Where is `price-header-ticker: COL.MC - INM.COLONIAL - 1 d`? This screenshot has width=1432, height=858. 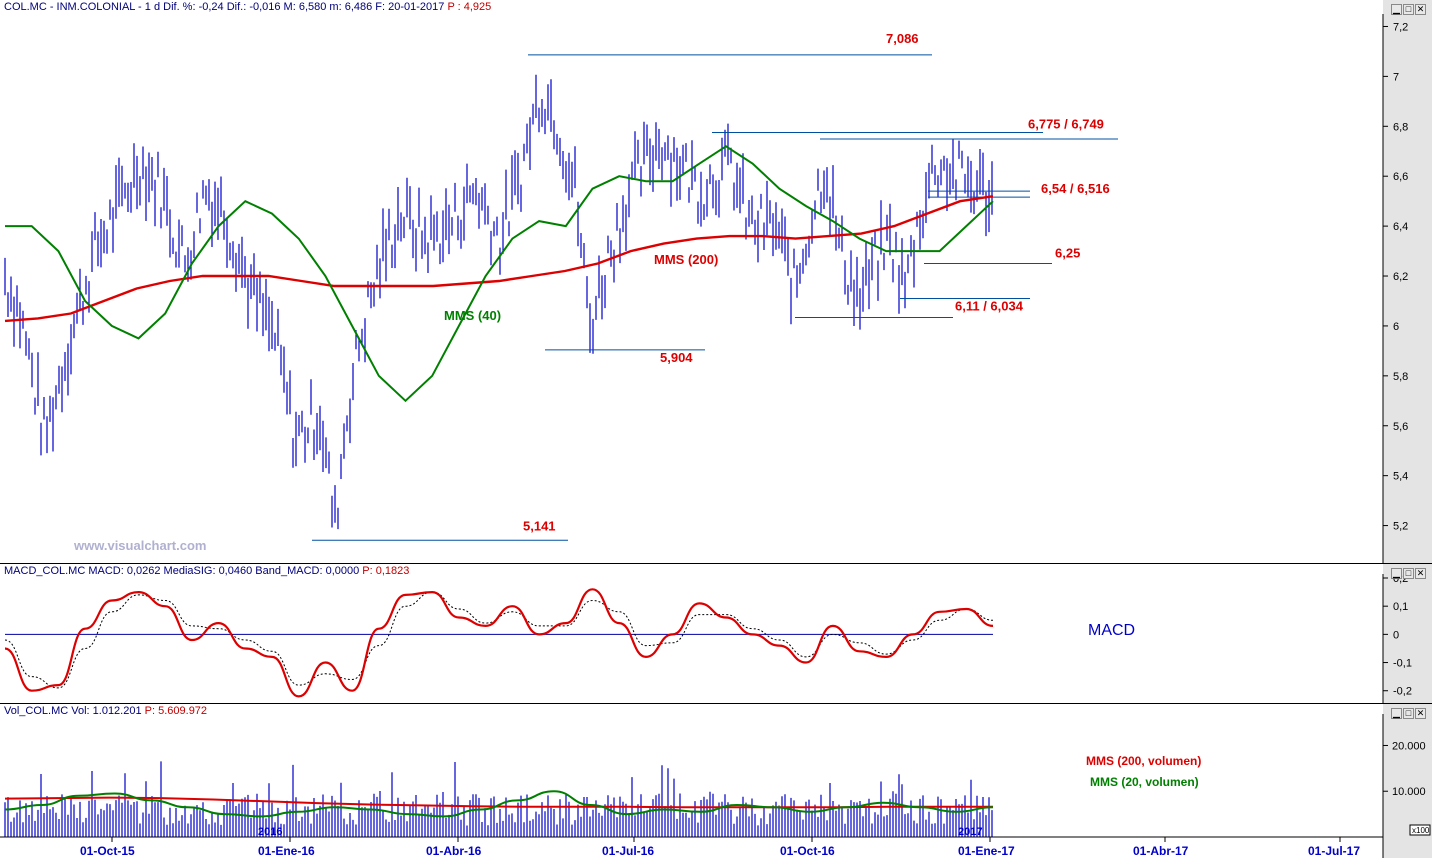
price-header-ticker: COL.MC - INM.COLONIAL - 1 d is located at coordinates (82, 7).